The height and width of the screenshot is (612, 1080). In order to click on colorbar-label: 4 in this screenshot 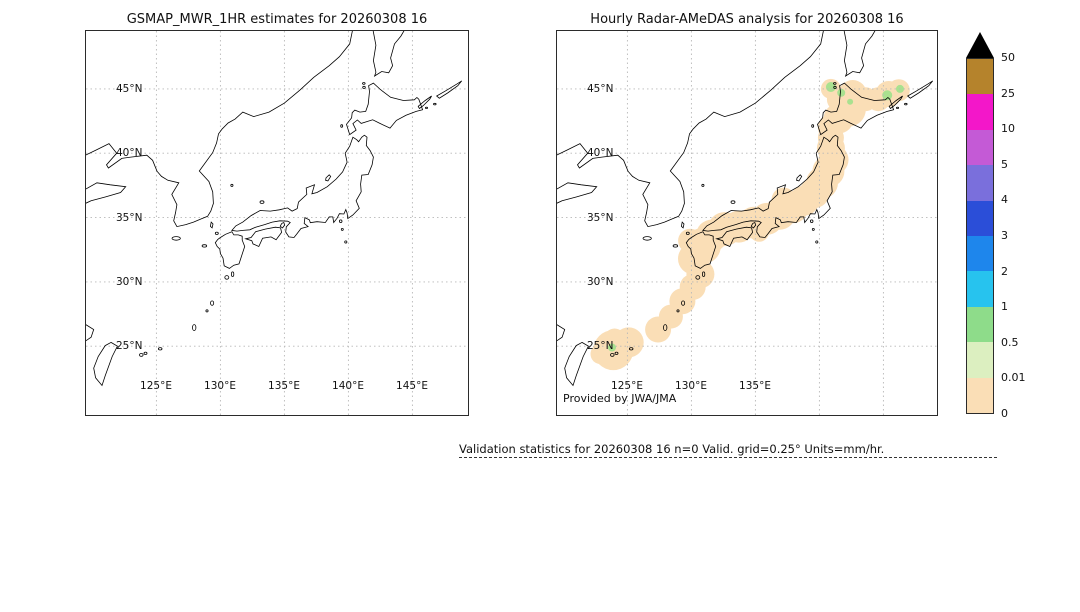, I will do `click(1004, 199)`.